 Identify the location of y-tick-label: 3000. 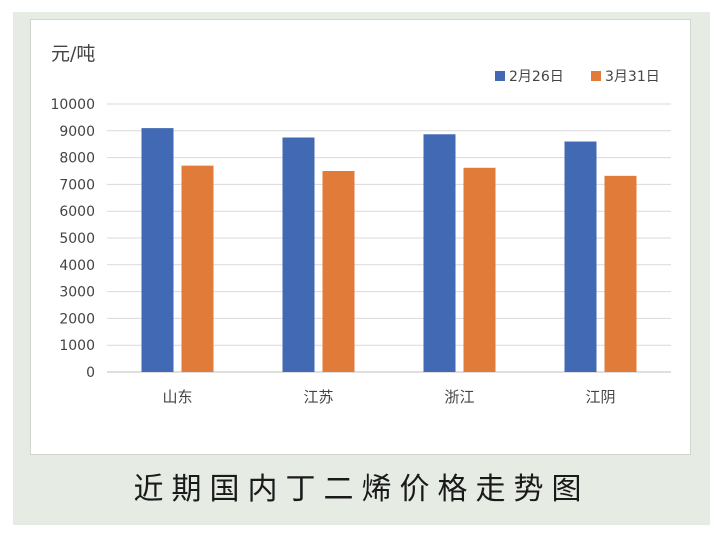
(77, 293).